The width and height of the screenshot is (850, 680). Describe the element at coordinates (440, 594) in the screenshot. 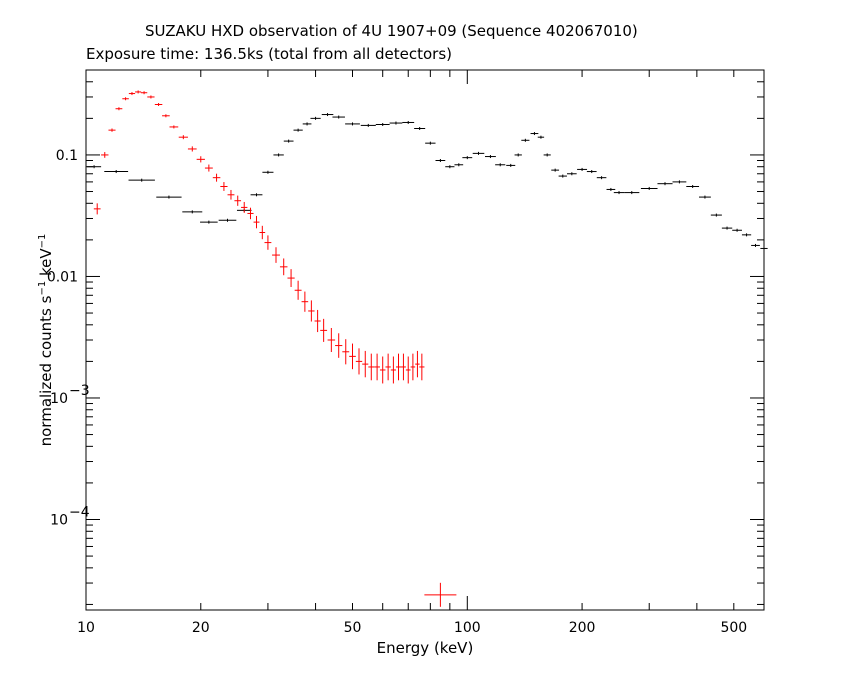

I see `outlier-point` at that location.